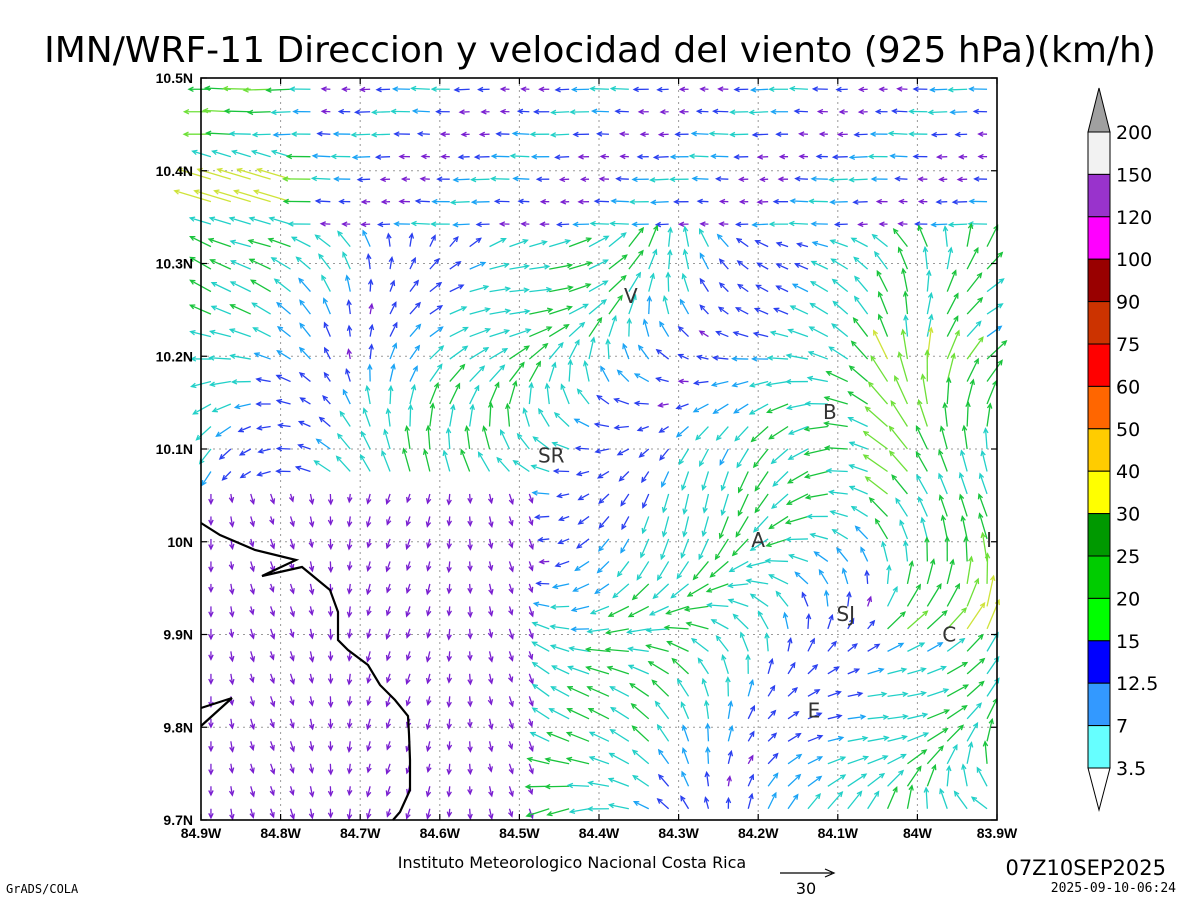  What do you see at coordinates (758, 540) in the screenshot?
I see `city-label: A` at bounding box center [758, 540].